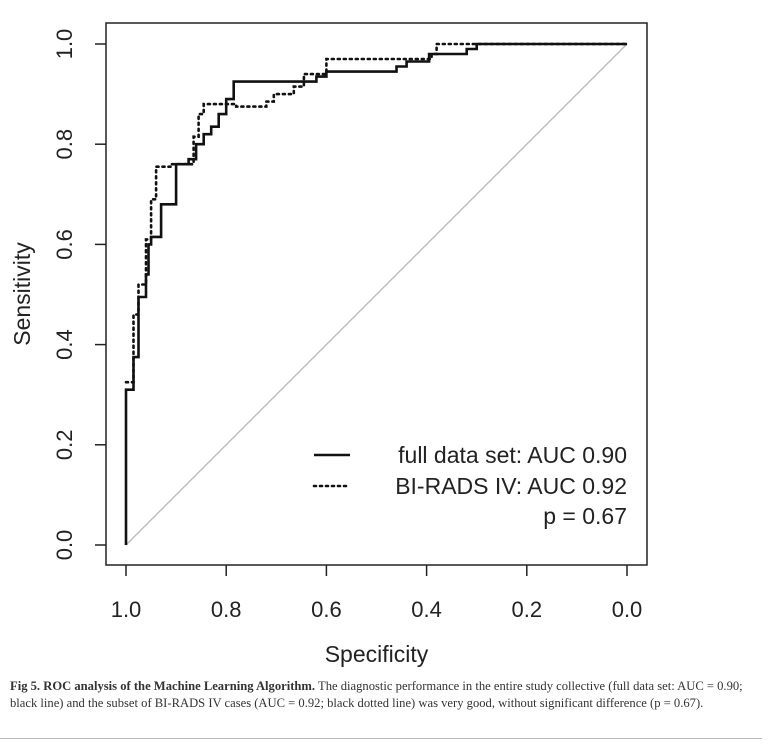 This screenshot has width=772, height=747. What do you see at coordinates (64, 344) in the screenshot?
I see `y-tick-label: 0.4` at bounding box center [64, 344].